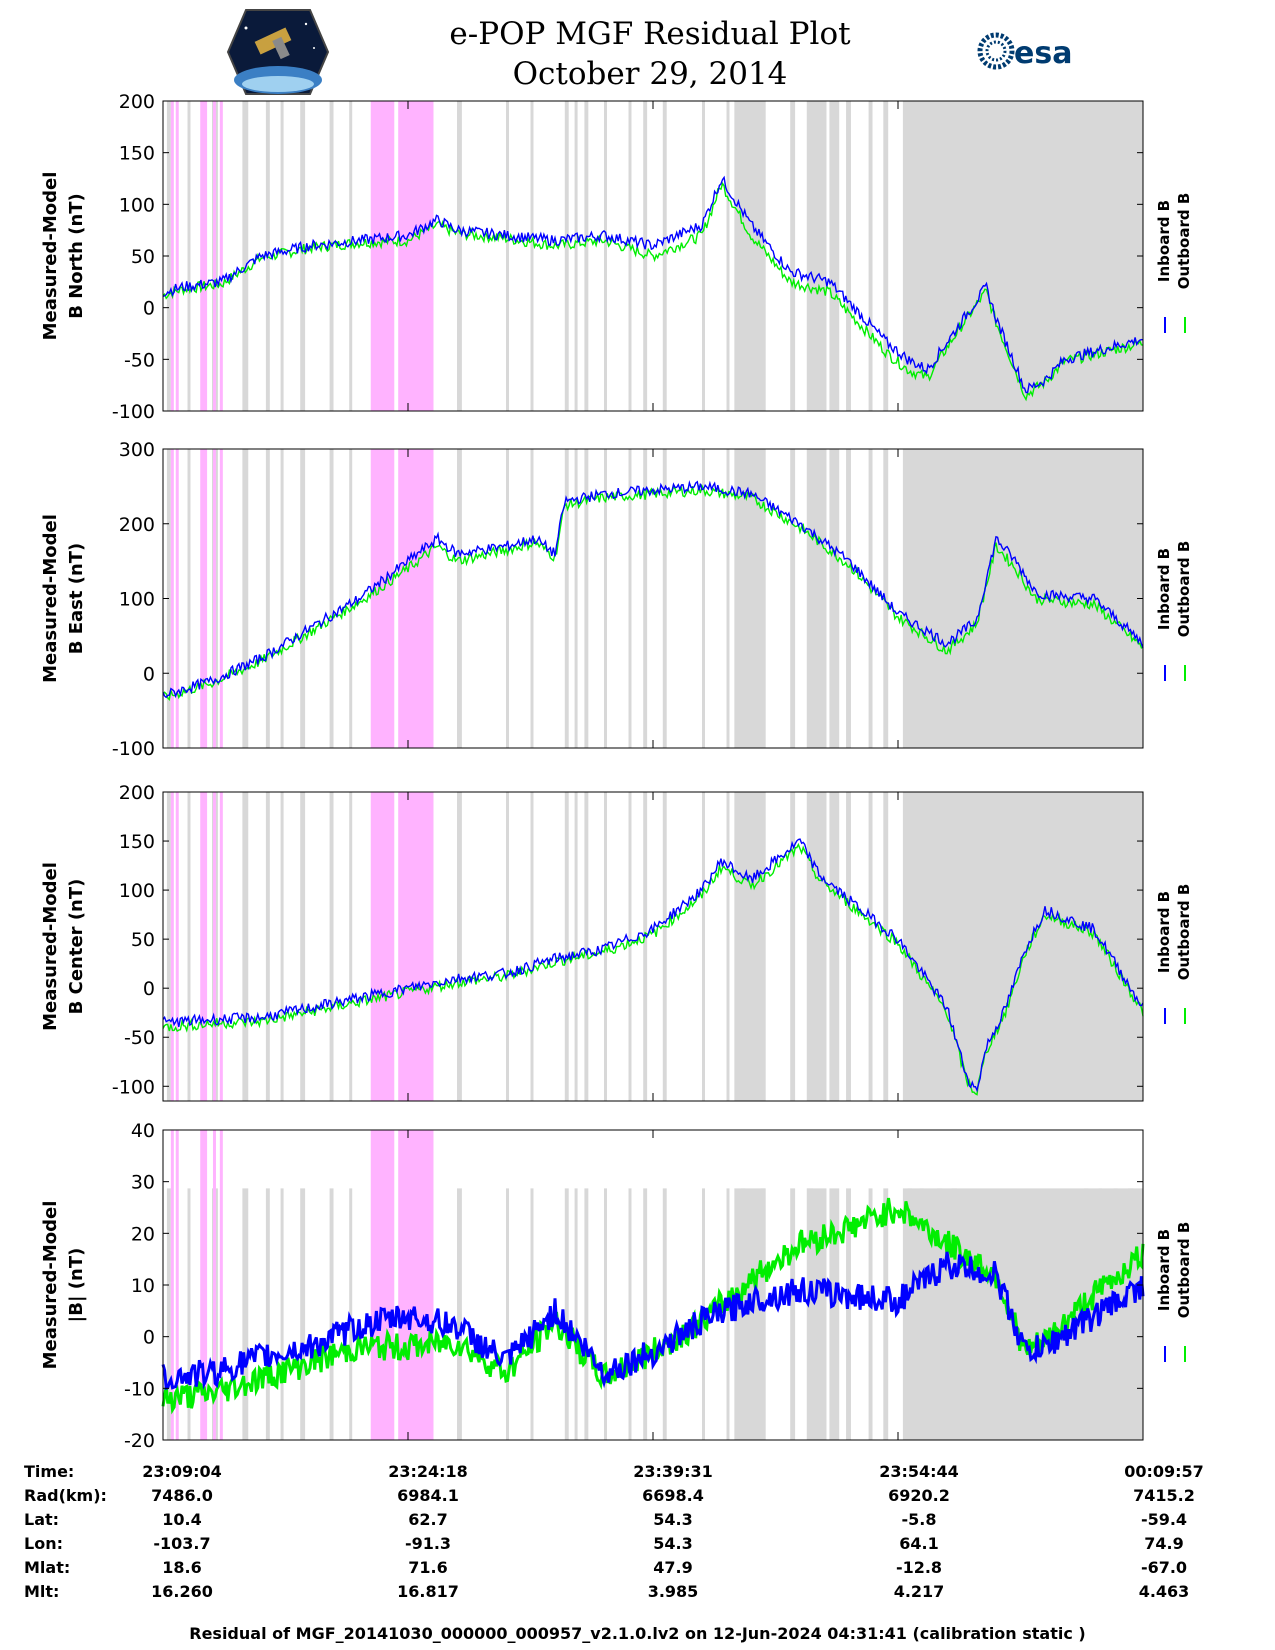 This screenshot has width=1275, height=1650. What do you see at coordinates (76, 256) in the screenshot?
I see `y-axis-label: B North (nT)` at bounding box center [76, 256].